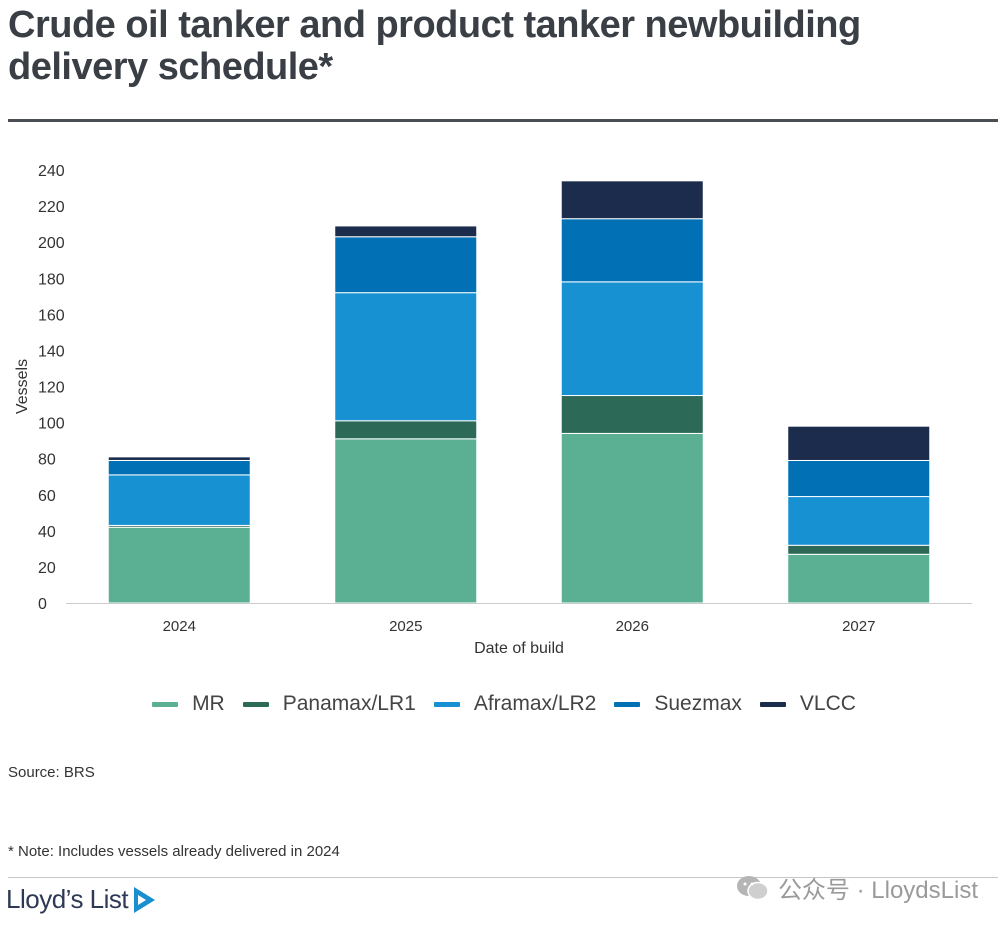 The height and width of the screenshot is (926, 1008). What do you see at coordinates (406, 357) in the screenshot?
I see `bar-segment-aframax-lr2-2025` at bounding box center [406, 357].